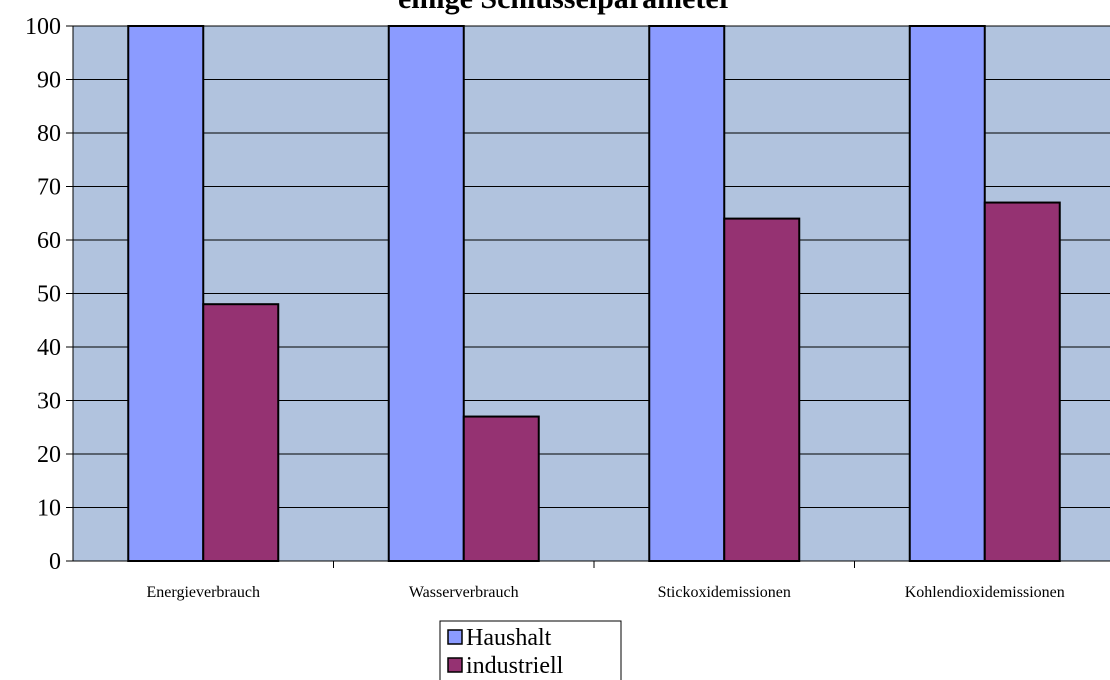  What do you see at coordinates (49, 509) in the screenshot?
I see `y-tick-label: 10` at bounding box center [49, 509].